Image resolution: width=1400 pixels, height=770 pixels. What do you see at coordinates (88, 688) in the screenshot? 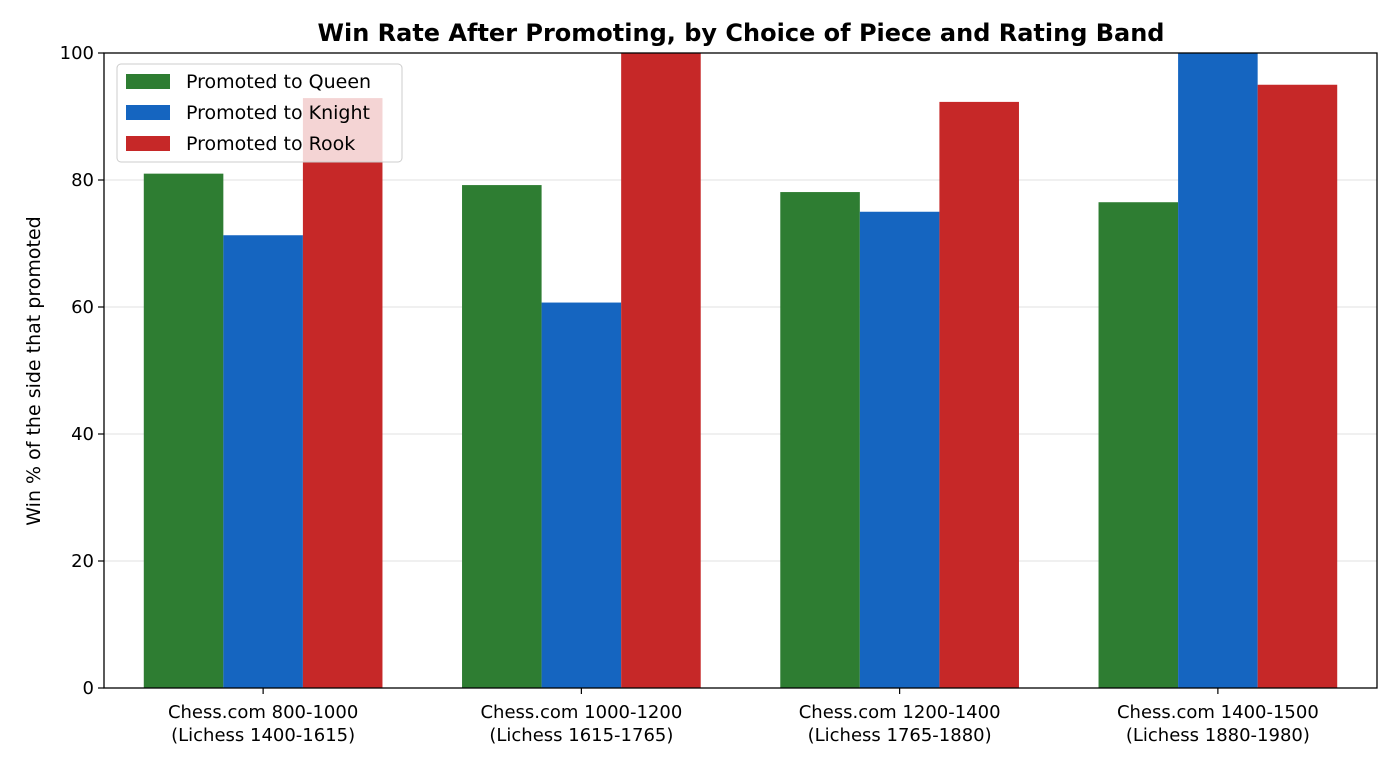
I see `y-tick-label: 0` at bounding box center [88, 688].